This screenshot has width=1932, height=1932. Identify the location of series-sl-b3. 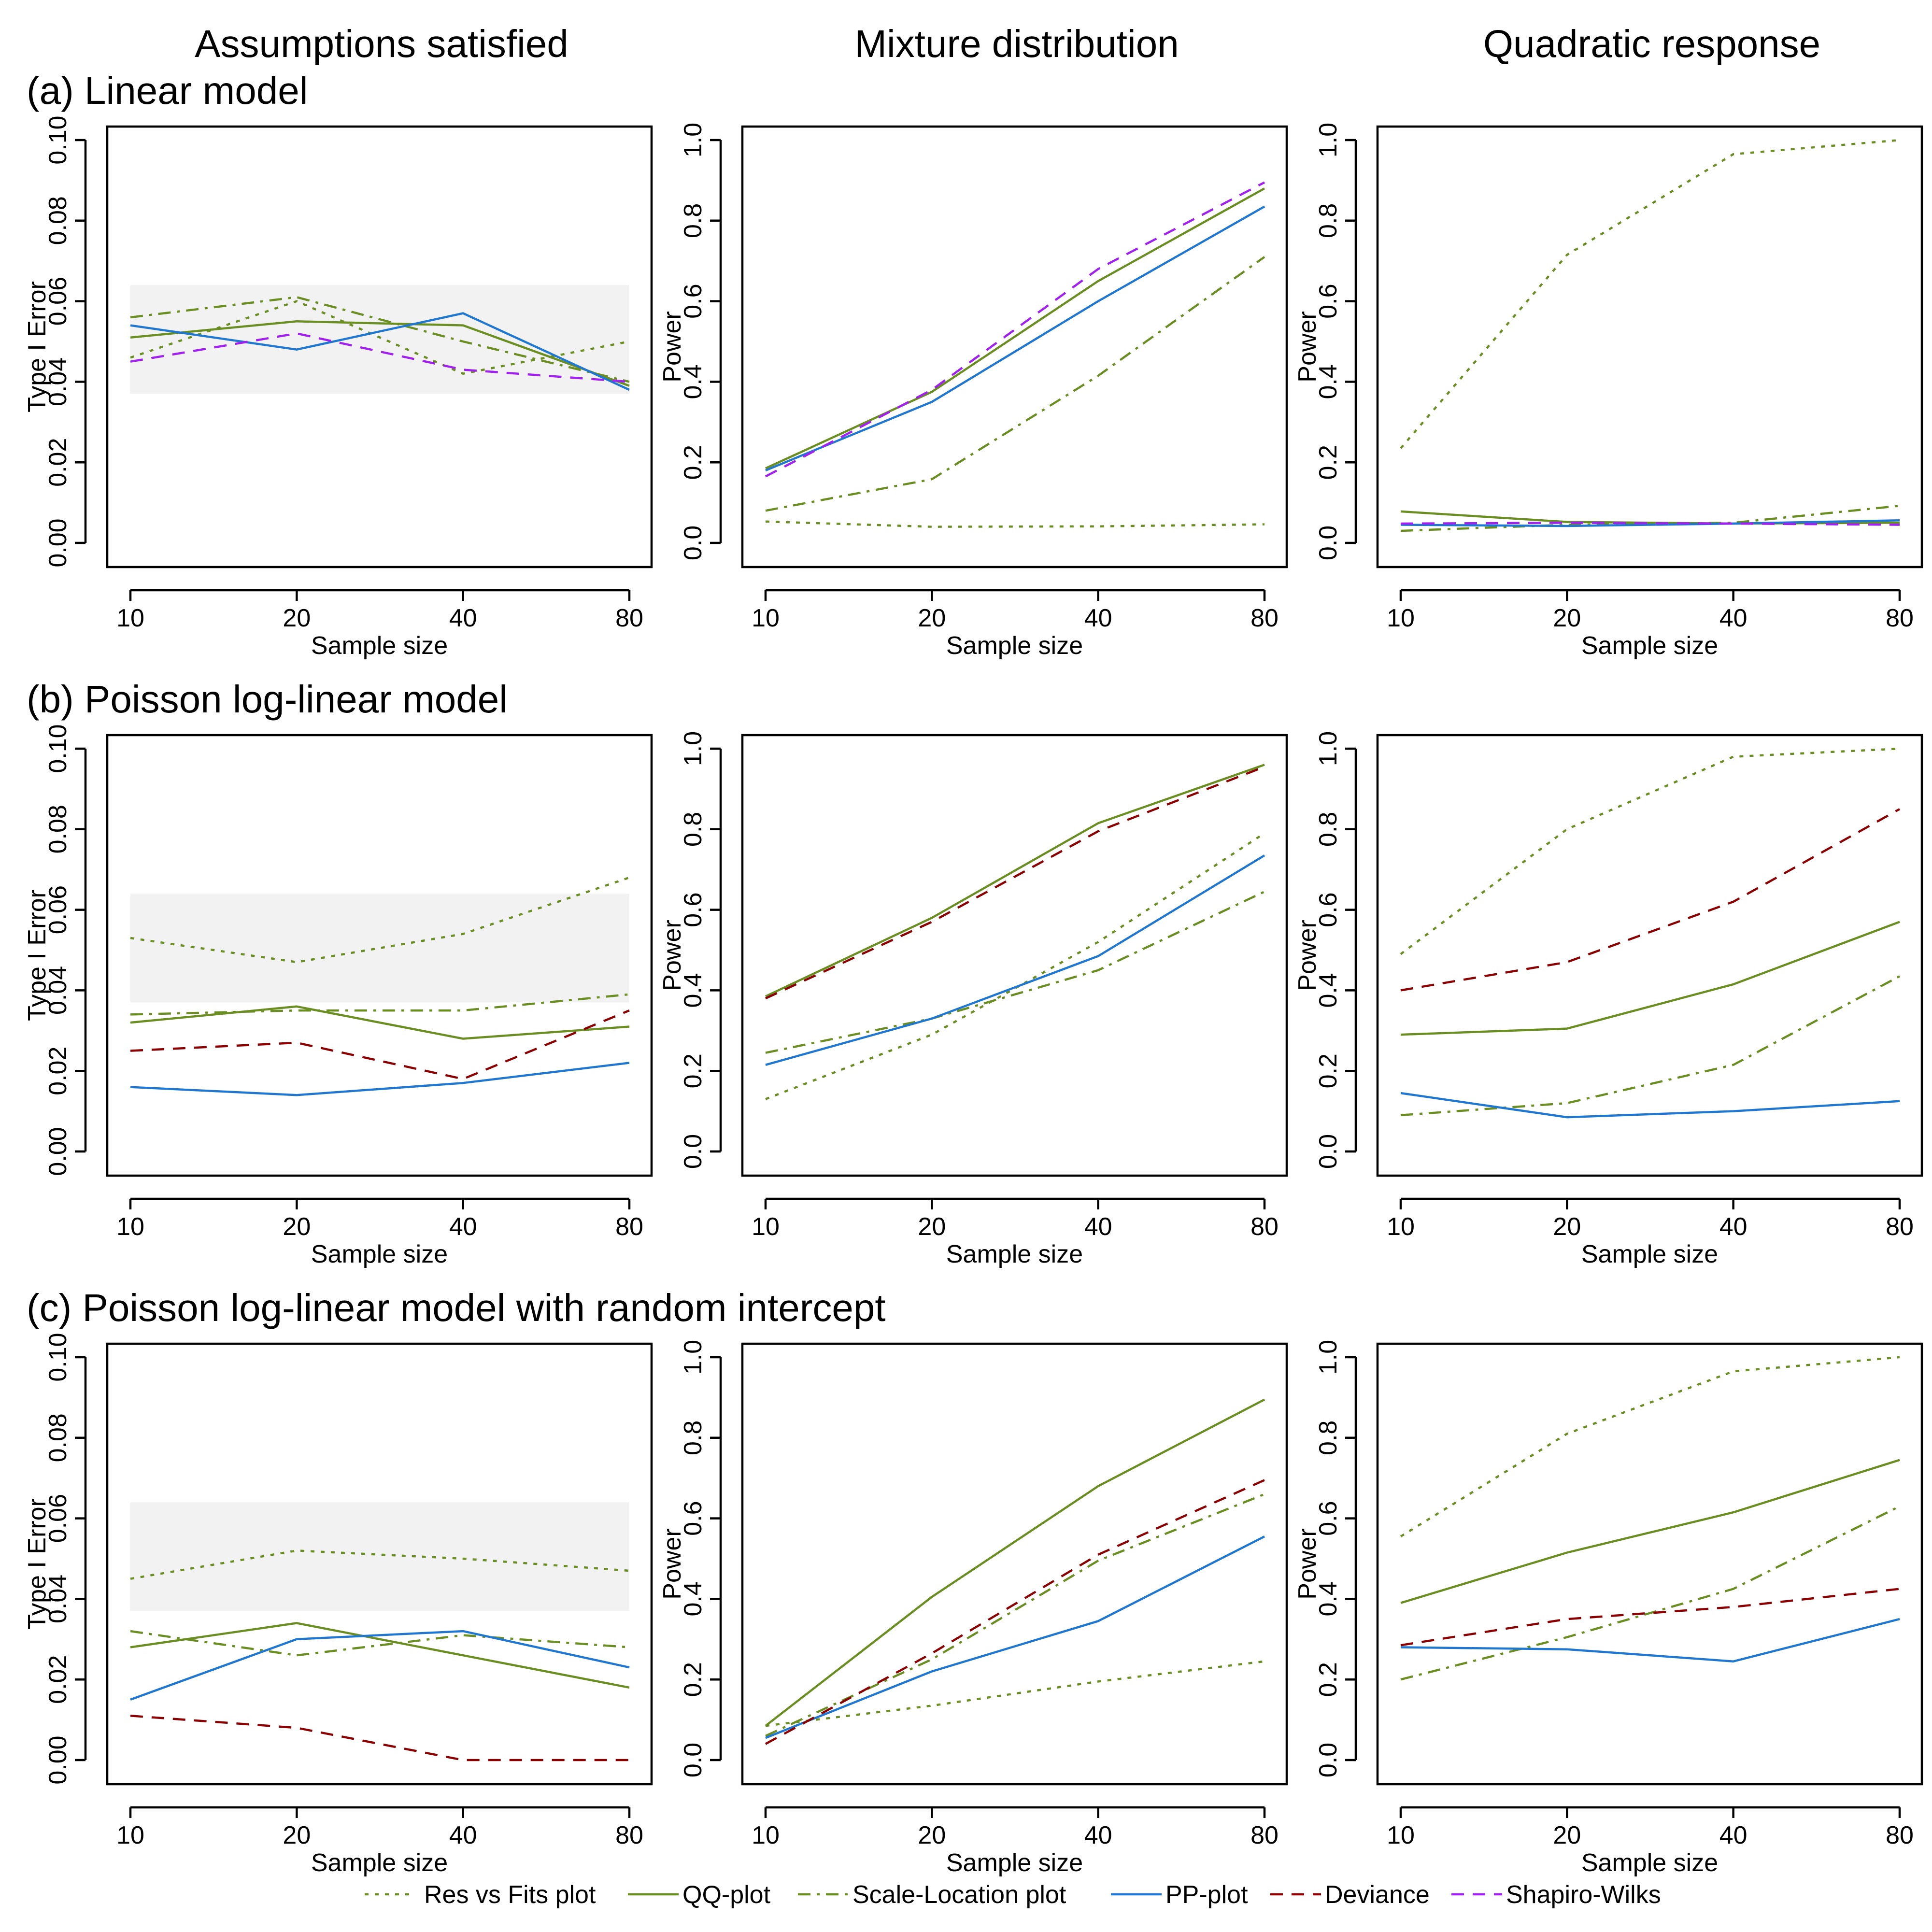
(1650, 1046).